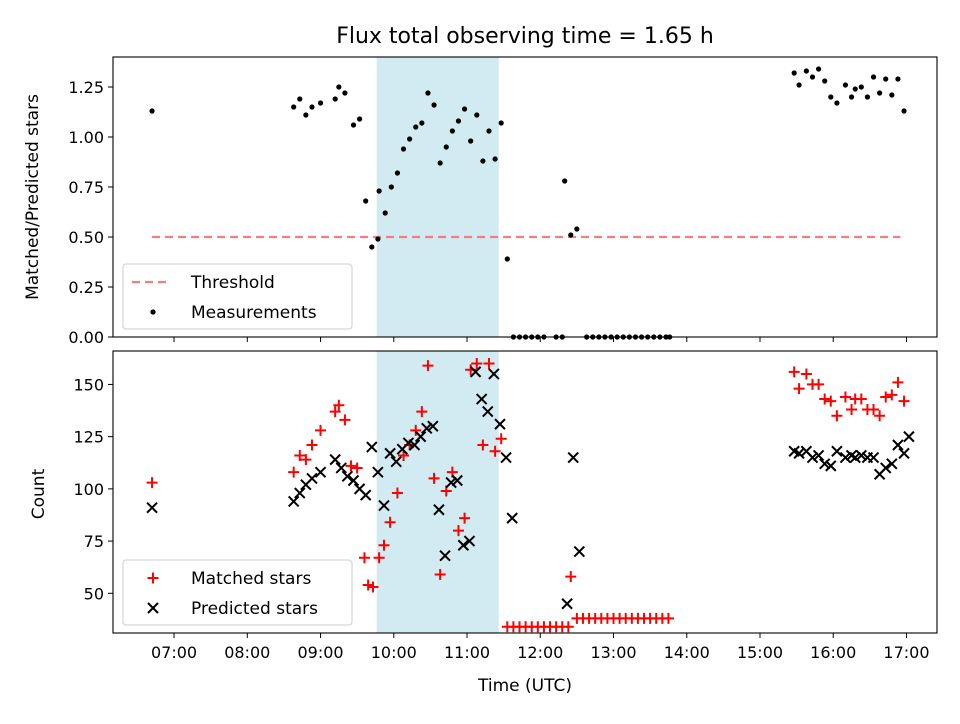 The width and height of the screenshot is (960, 724). I want to click on top-shaded-interval, so click(437, 197).